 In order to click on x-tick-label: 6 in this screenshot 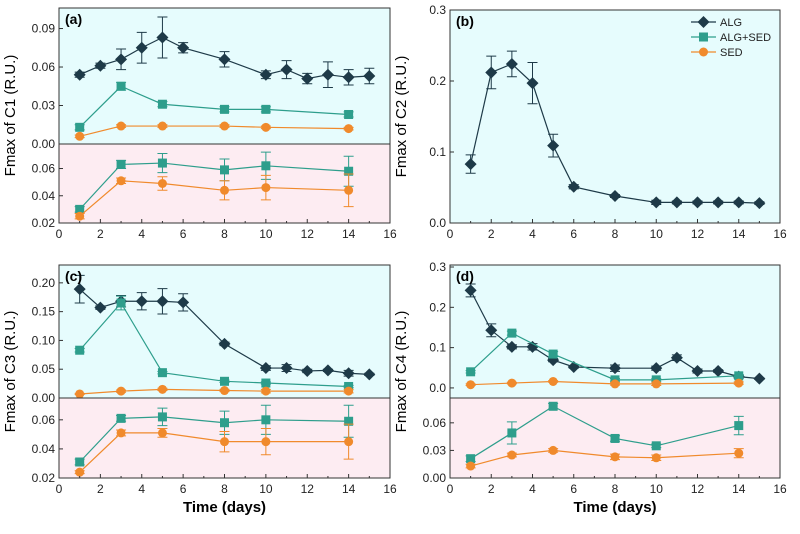, I will do `click(573, 489)`.